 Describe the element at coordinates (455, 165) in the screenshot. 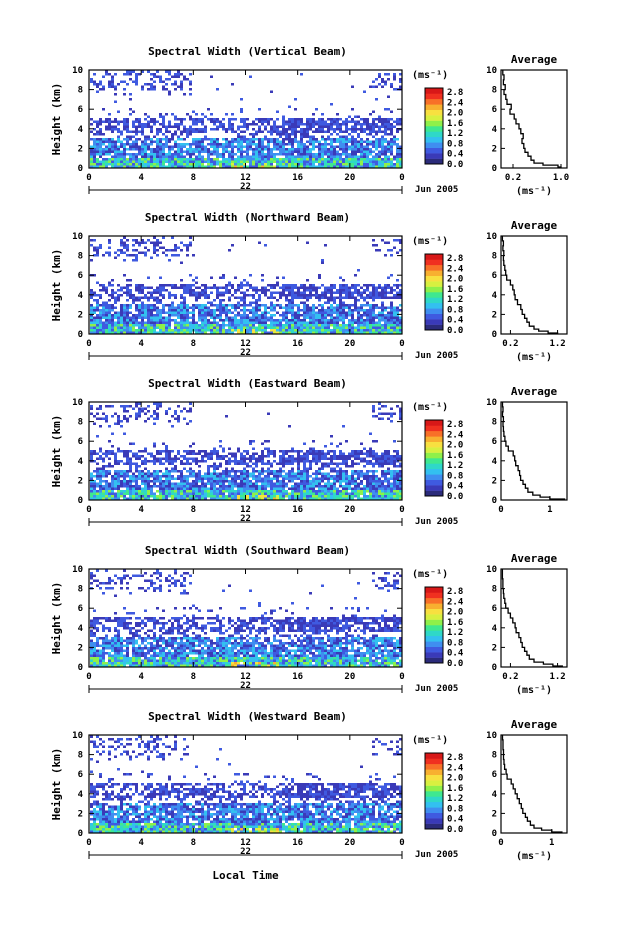

I see `colorbar-tick-label: 0.0` at that location.